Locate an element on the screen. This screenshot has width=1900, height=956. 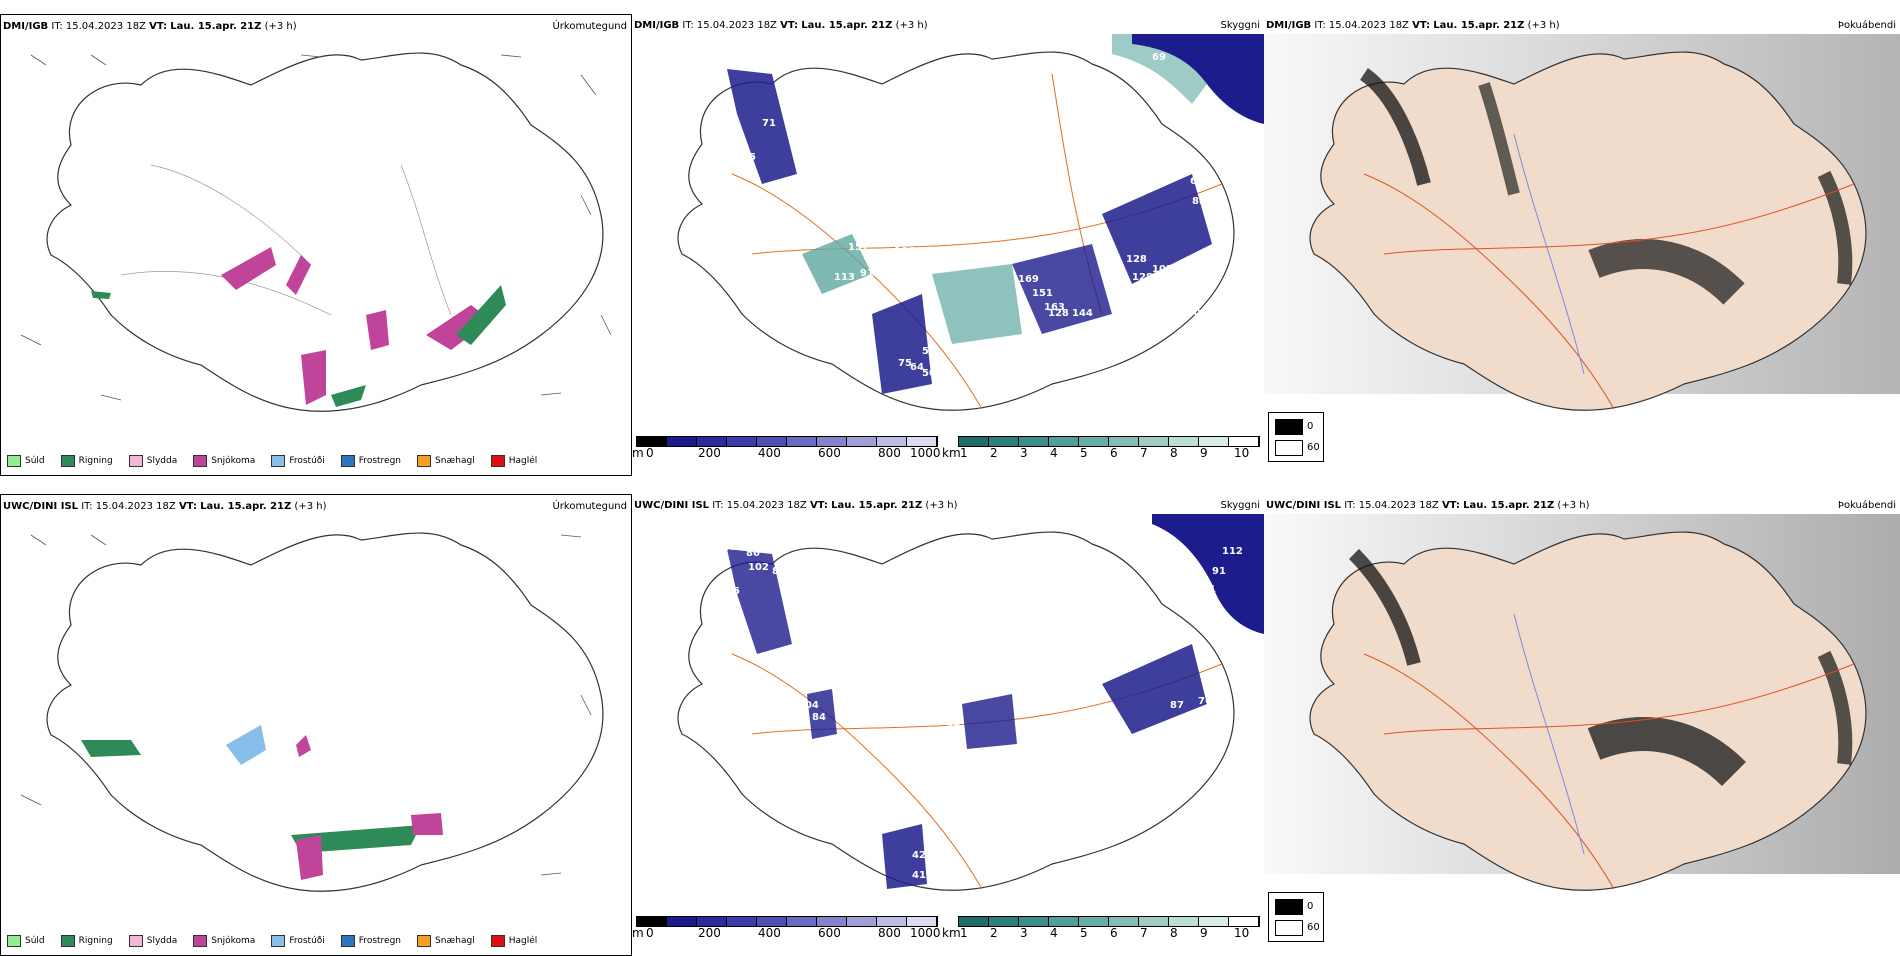
cloud-base-value-label: 87 is located at coordinates (1177, 705).